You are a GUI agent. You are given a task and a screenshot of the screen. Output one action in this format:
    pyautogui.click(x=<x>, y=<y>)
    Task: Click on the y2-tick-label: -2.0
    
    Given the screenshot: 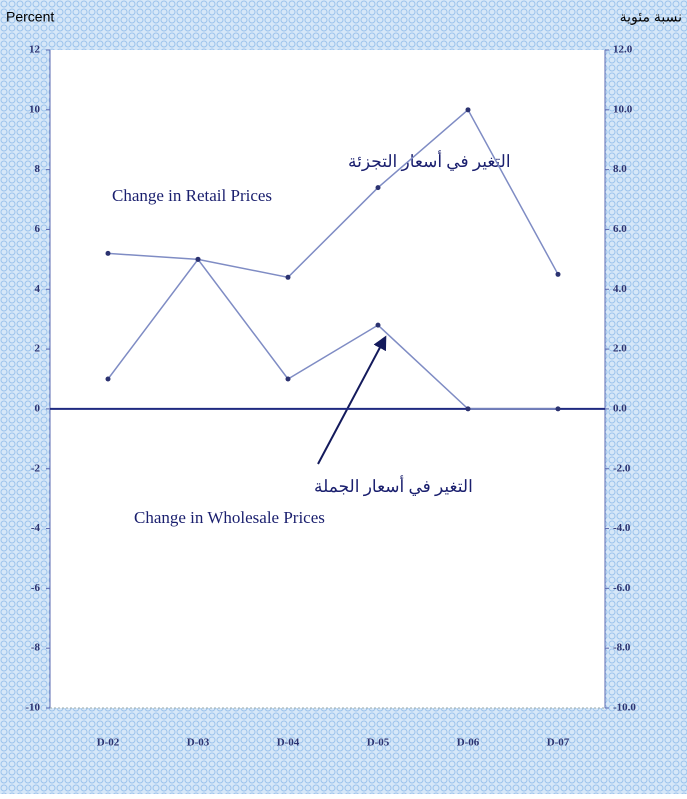 What is the action you would take?
    pyautogui.click(x=622, y=468)
    